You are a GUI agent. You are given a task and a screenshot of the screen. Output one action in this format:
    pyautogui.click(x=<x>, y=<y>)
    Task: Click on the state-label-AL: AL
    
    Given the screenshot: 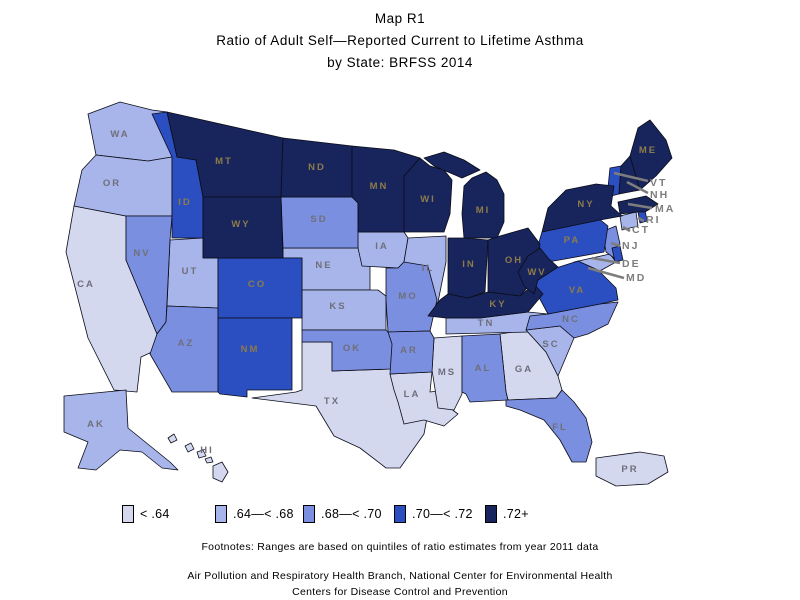 What is the action you would take?
    pyautogui.click(x=483, y=368)
    